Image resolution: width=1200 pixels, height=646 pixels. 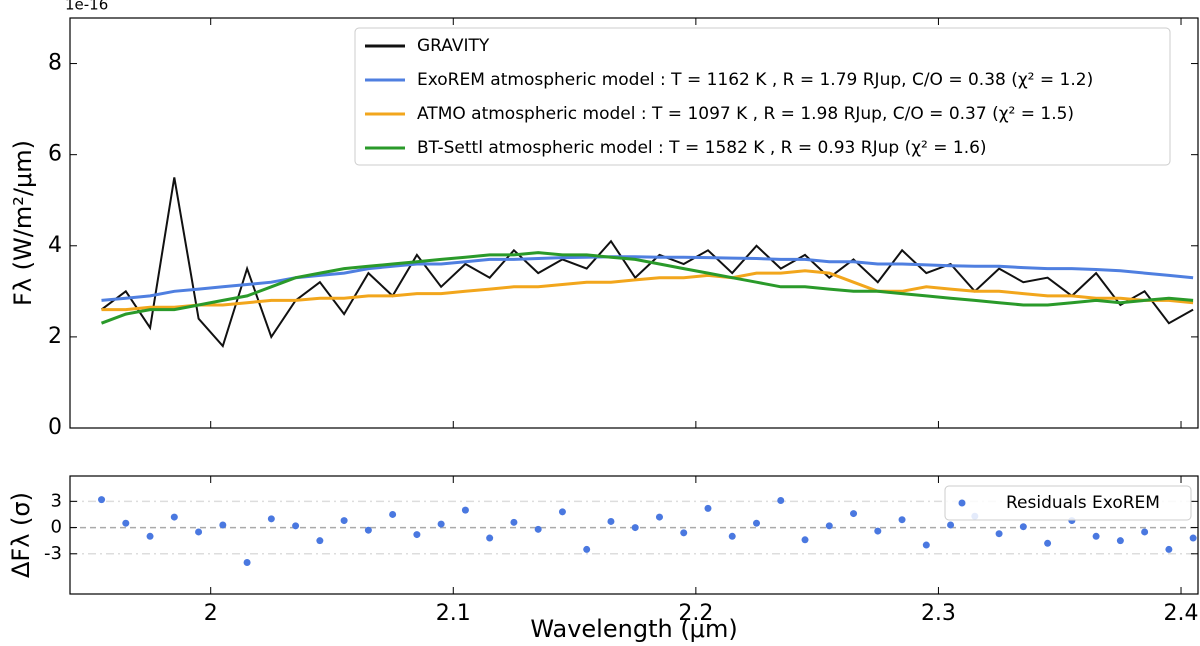 I want to click on y-axis-label: ΔFλ (σ), so click(x=21, y=535).